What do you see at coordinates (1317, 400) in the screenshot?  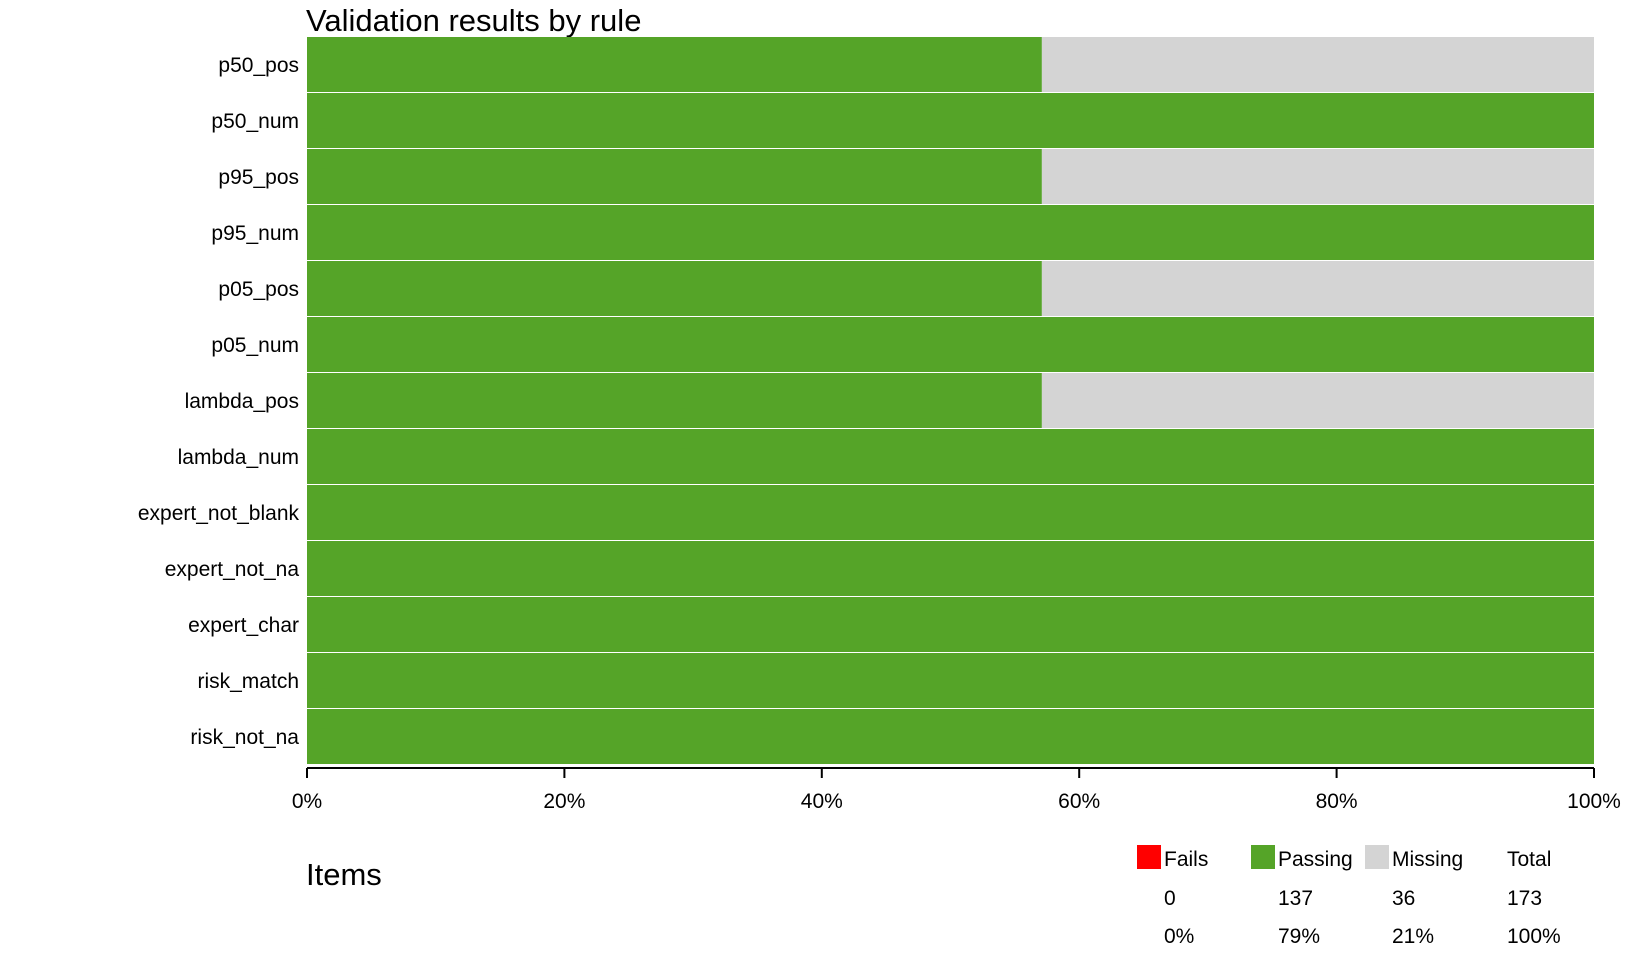 I see `bar-missing-lambda_pos` at bounding box center [1317, 400].